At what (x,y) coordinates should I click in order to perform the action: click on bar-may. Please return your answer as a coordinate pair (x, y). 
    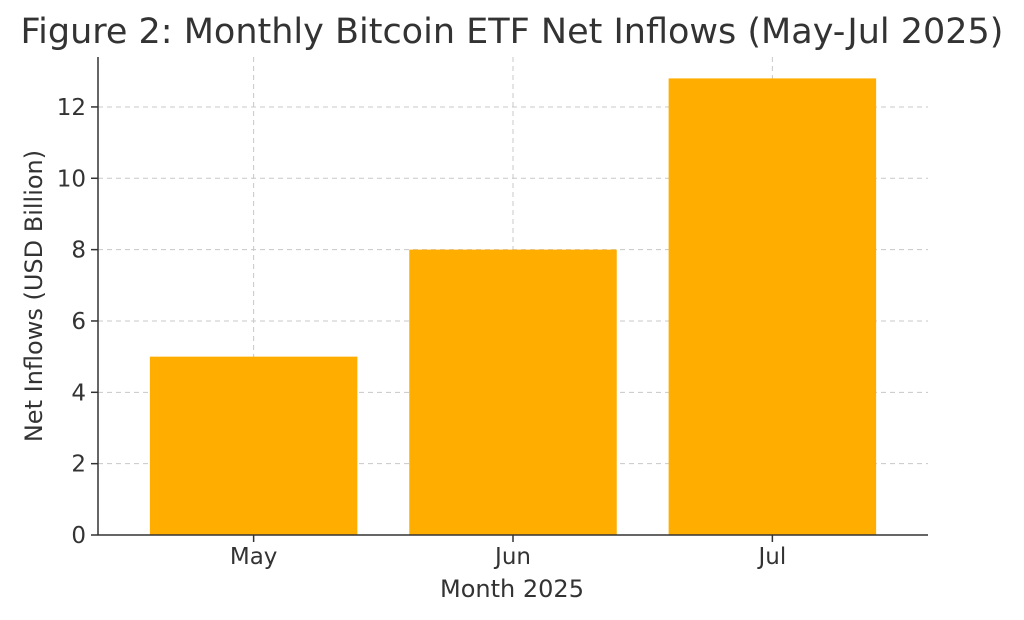
    Looking at the image, I should click on (253, 445).